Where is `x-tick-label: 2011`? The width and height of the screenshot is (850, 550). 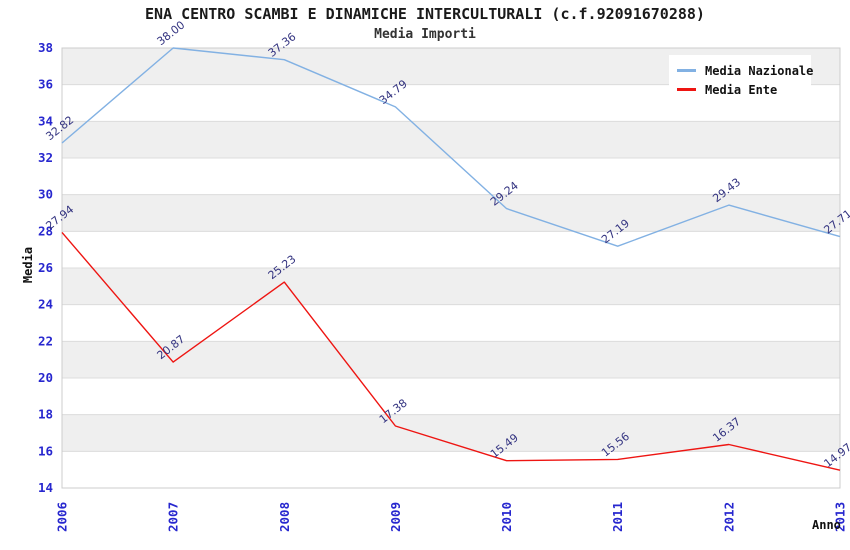 x-tick-label: 2011 is located at coordinates (617, 517).